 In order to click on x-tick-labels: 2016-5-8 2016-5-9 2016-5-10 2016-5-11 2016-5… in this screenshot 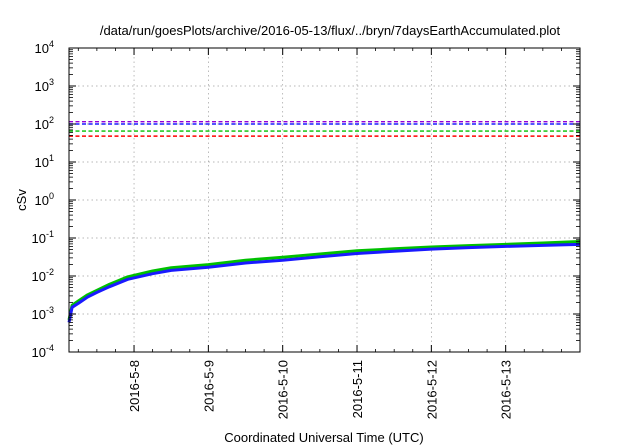, I will do `click(320, 389)`.